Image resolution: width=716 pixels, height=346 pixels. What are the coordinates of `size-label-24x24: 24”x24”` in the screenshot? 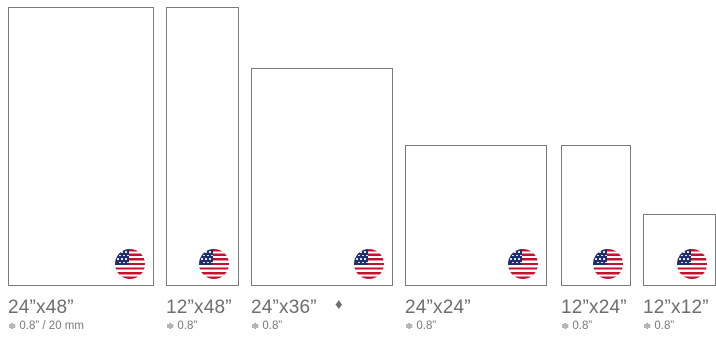 It's located at (438, 307).